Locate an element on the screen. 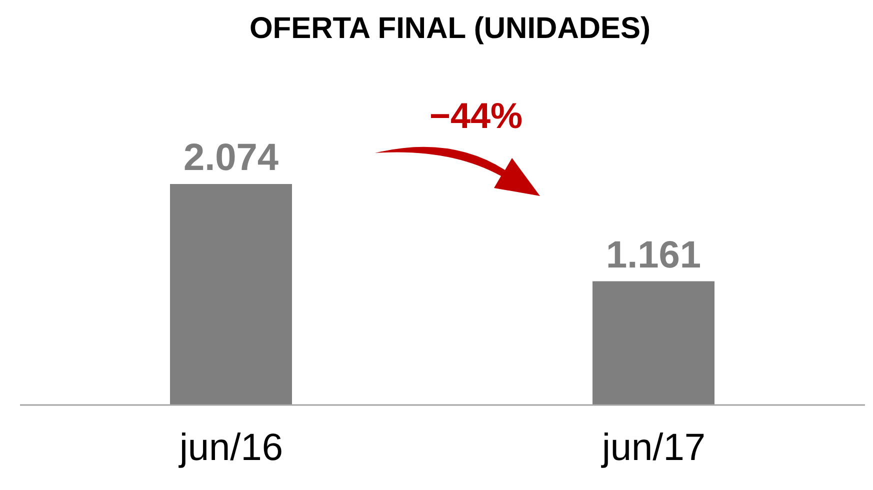 This screenshot has width=873, height=490. text: −44% is located at coordinates (476, 115).